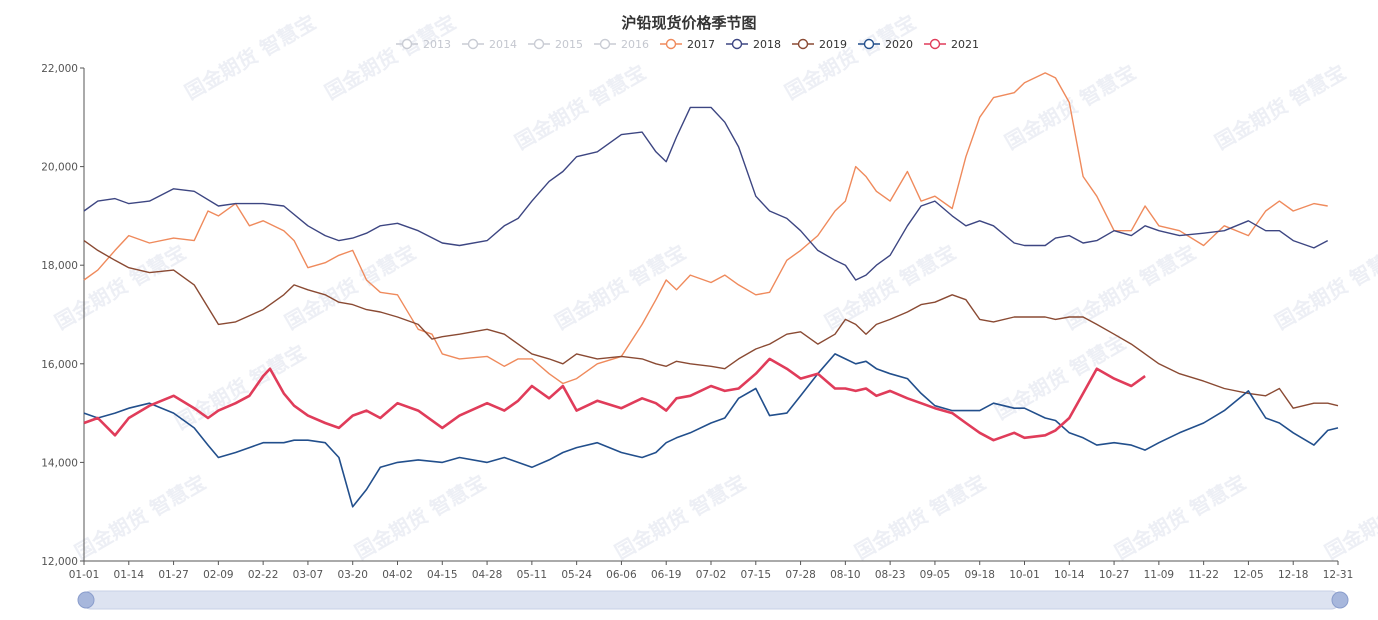 This screenshot has height=620, width=1378. What do you see at coordinates (920, 517) in the screenshot?
I see `watermark-12: 国金期货 智慧宝` at bounding box center [920, 517].